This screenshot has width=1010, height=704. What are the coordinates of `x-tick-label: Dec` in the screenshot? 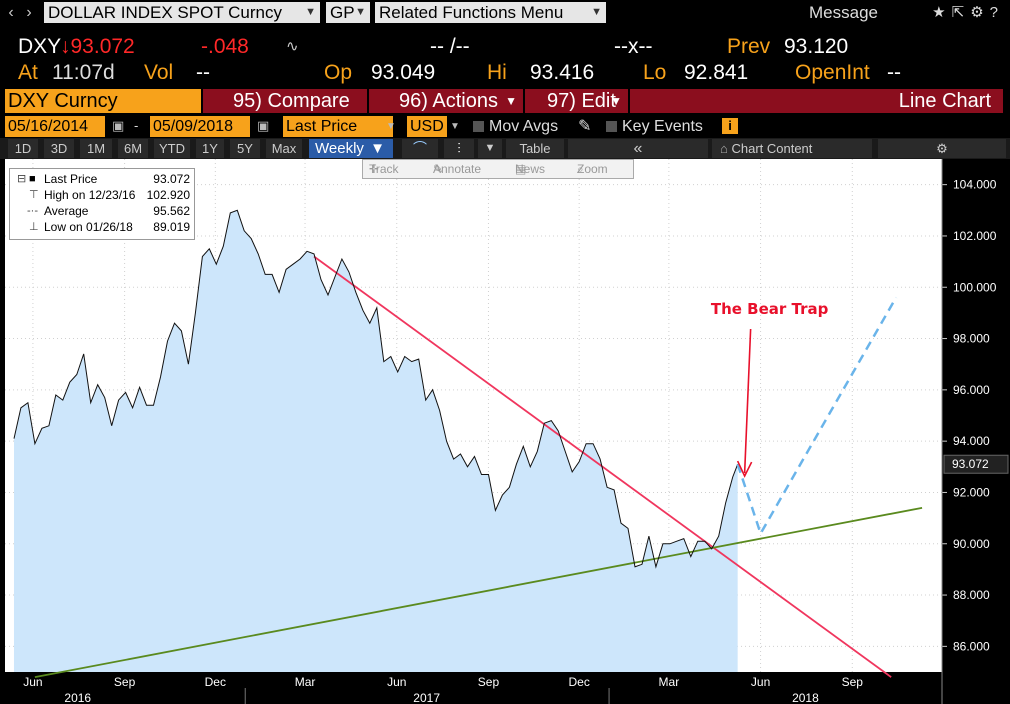 It's located at (578, 682).